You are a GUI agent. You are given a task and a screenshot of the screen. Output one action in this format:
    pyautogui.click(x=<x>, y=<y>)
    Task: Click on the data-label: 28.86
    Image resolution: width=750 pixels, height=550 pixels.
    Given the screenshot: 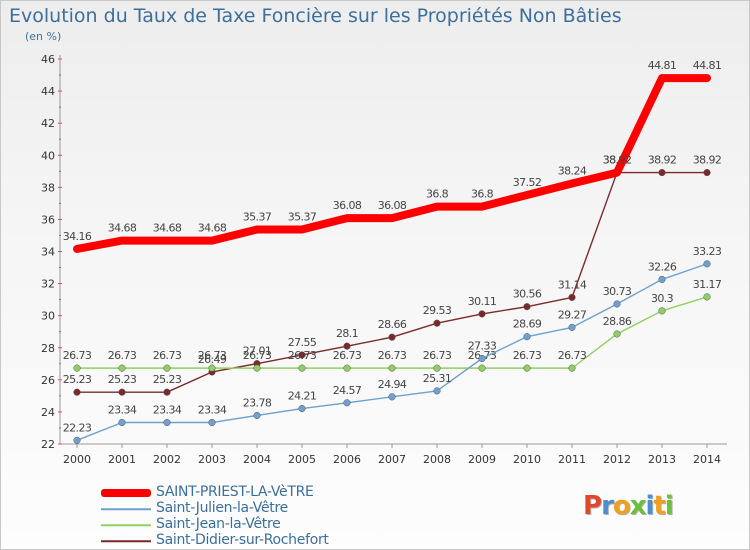 What is the action you would take?
    pyautogui.click(x=617, y=321)
    